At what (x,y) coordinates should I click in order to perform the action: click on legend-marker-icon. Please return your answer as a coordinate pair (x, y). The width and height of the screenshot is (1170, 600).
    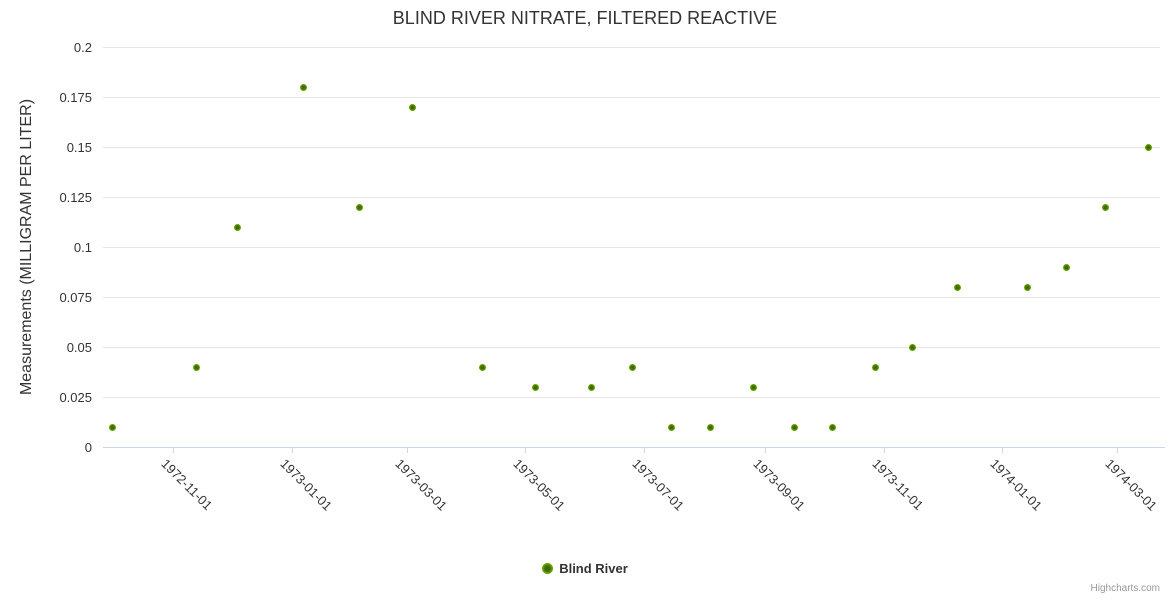
    Looking at the image, I should click on (548, 568).